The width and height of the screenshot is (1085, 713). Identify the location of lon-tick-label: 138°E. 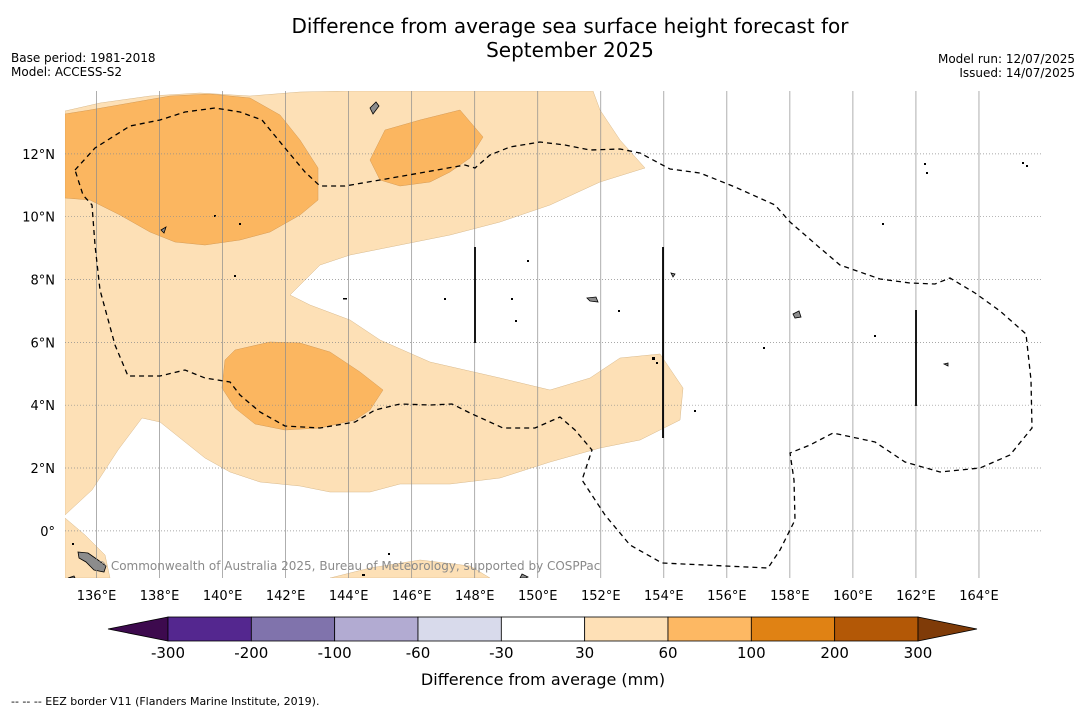
(160, 596).